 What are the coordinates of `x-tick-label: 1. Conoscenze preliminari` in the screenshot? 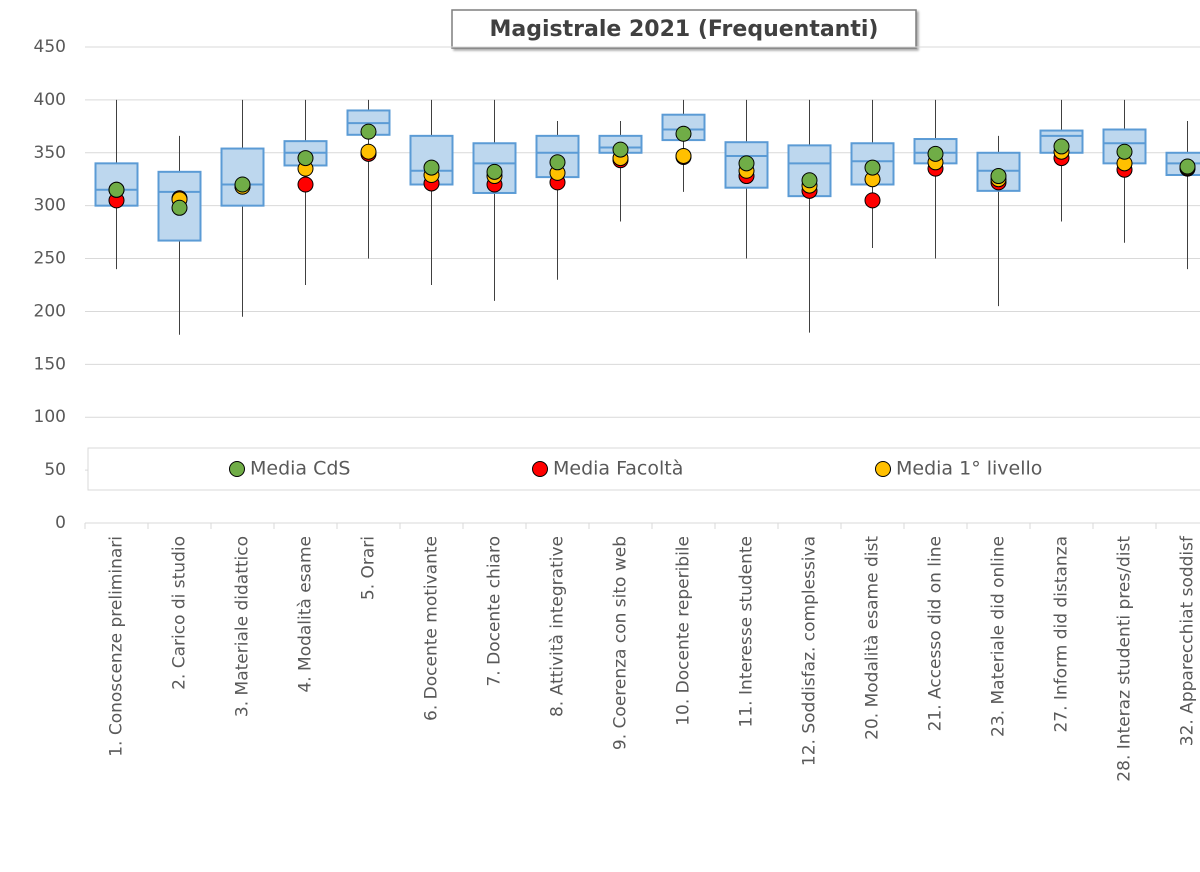 It's located at (117, 646).